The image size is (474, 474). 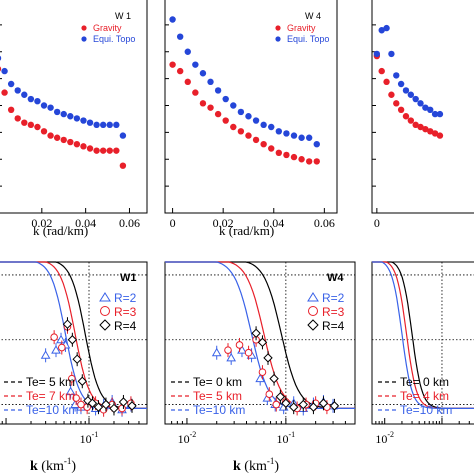 I want to click on panel-w4-bottom-xlabel: k (km-1), so click(x=256, y=465).